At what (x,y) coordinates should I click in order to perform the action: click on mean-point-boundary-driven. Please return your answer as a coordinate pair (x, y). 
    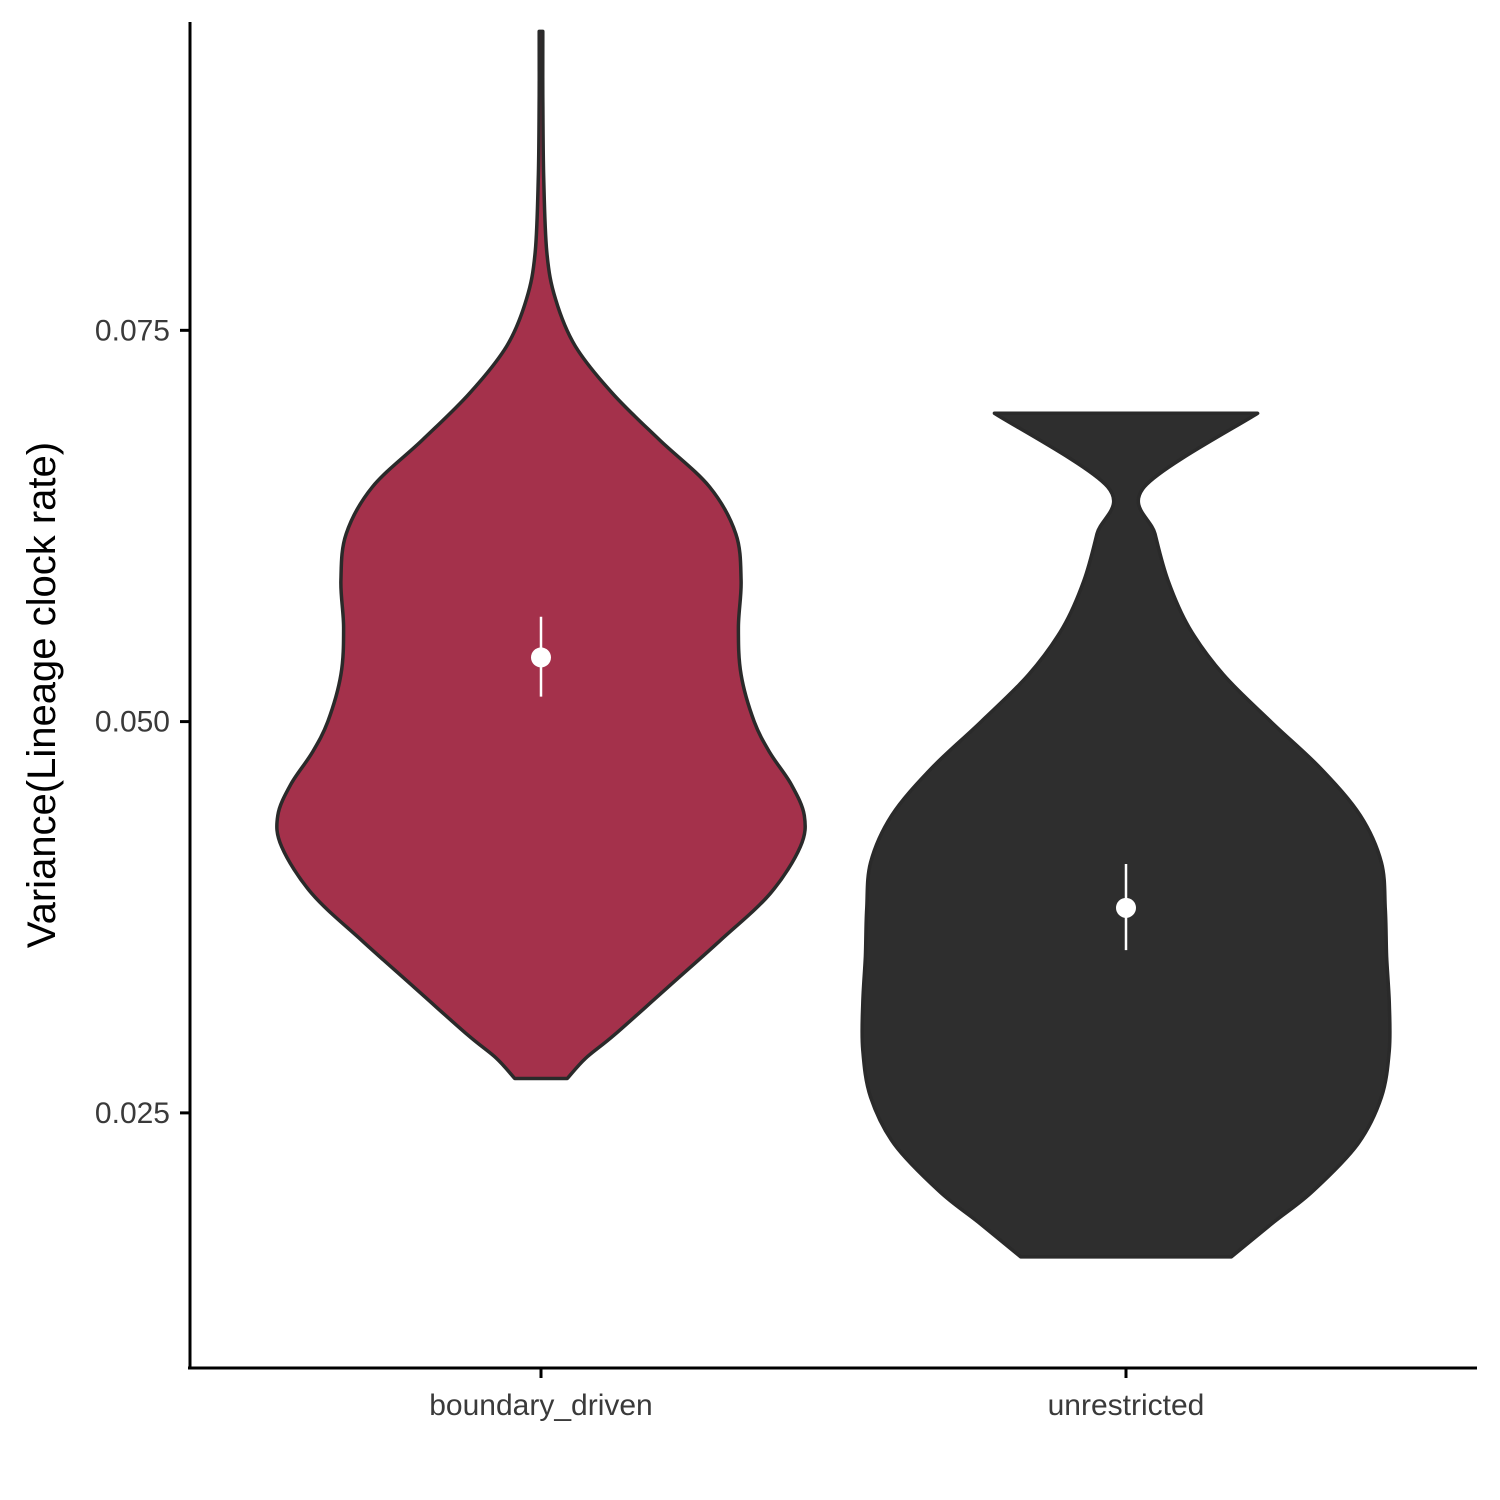
    Looking at the image, I should click on (541, 657).